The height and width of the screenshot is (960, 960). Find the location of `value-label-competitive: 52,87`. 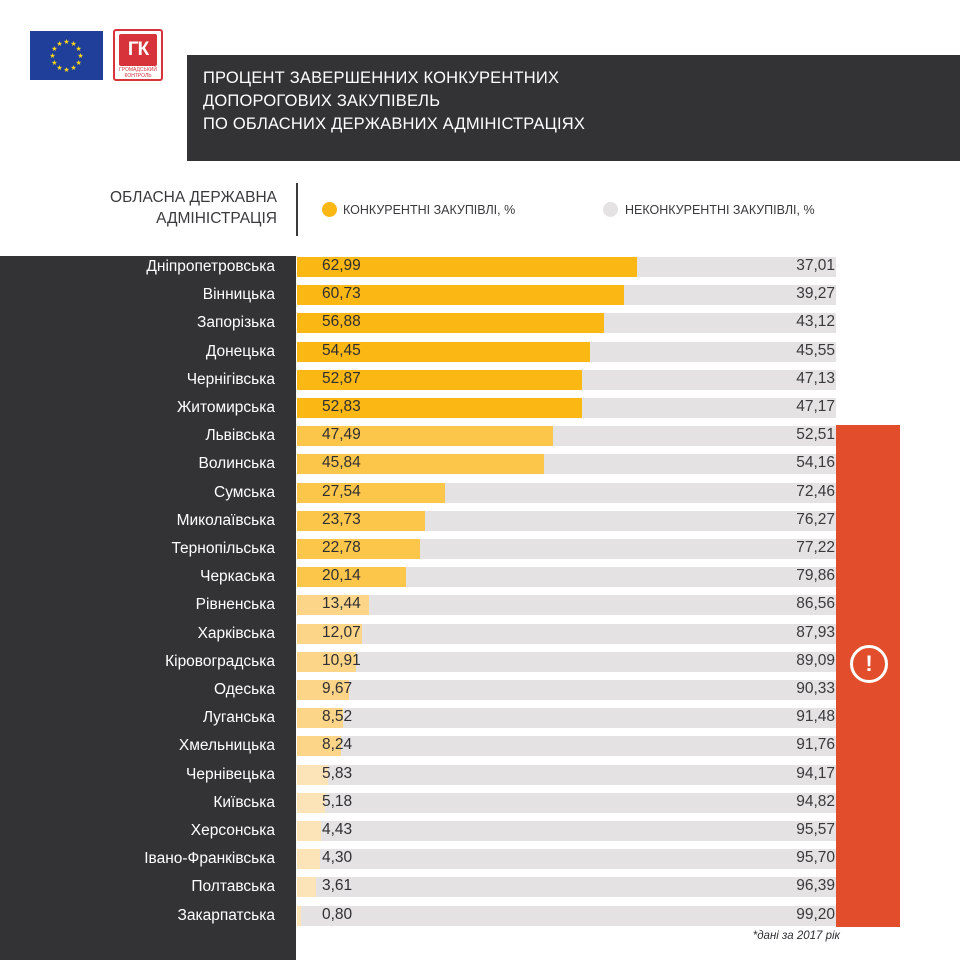

value-label-competitive: 52,87 is located at coordinates (341, 378).